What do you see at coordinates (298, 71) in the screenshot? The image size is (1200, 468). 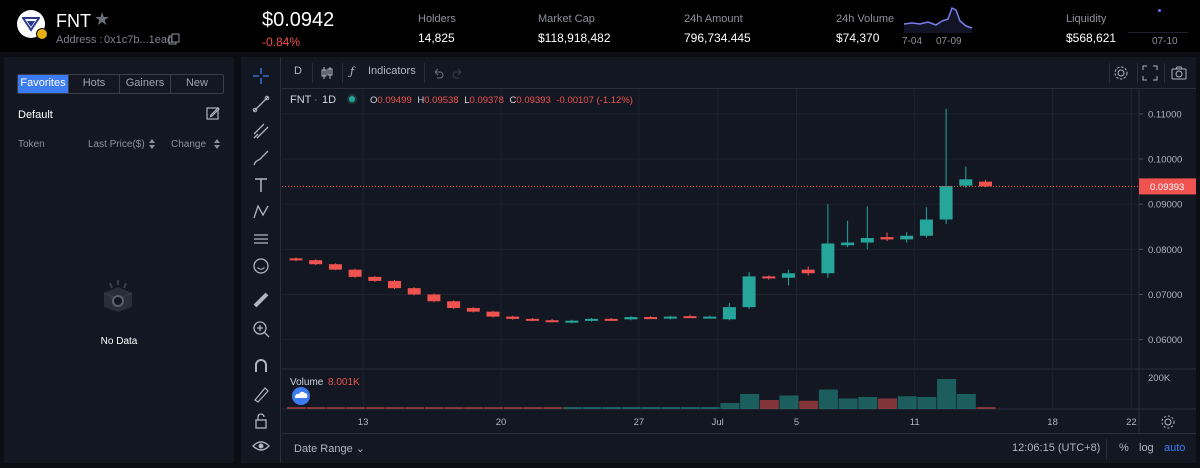 I see `interval-button: D` at bounding box center [298, 71].